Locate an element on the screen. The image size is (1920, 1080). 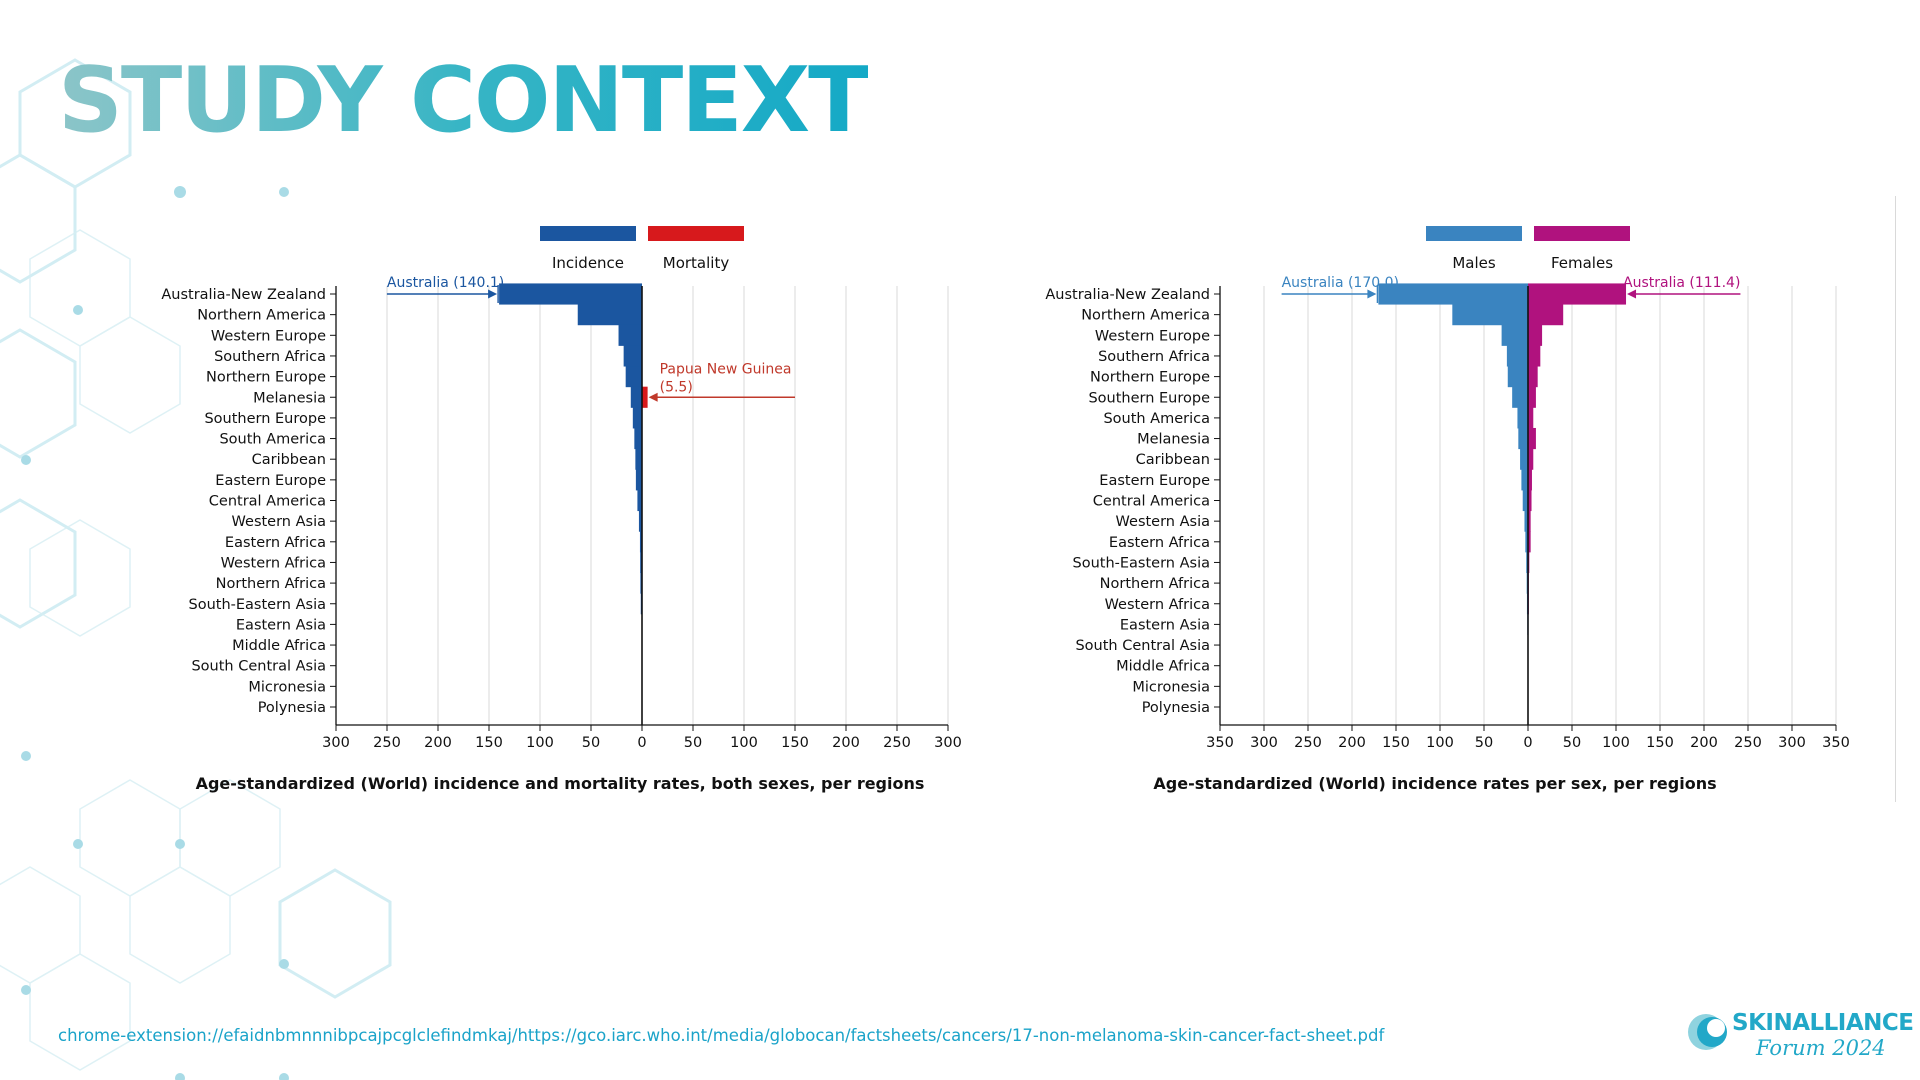
category-label: Eastern Asia is located at coordinates (1165, 625).